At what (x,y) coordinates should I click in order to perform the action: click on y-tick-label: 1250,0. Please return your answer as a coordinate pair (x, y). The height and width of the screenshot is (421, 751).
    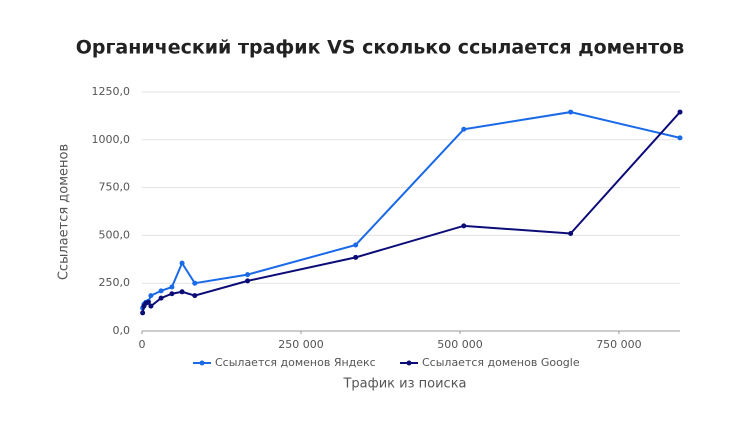
    Looking at the image, I should click on (111, 91).